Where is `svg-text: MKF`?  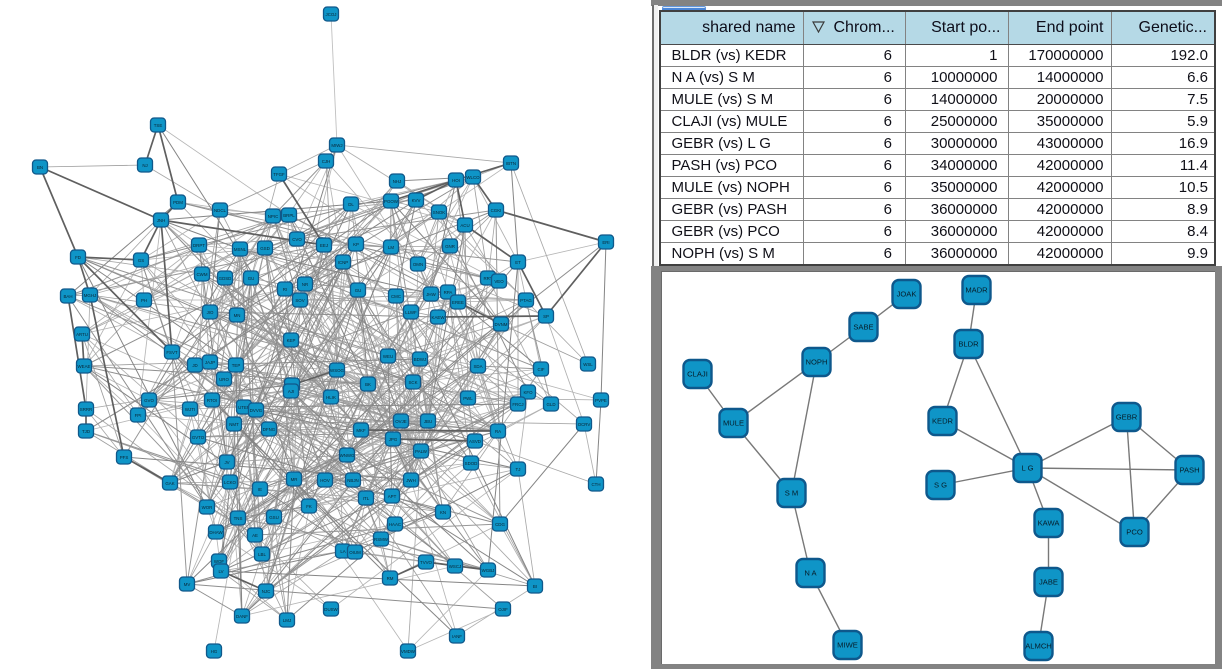
svg-text: MKF is located at coordinates (361, 430).